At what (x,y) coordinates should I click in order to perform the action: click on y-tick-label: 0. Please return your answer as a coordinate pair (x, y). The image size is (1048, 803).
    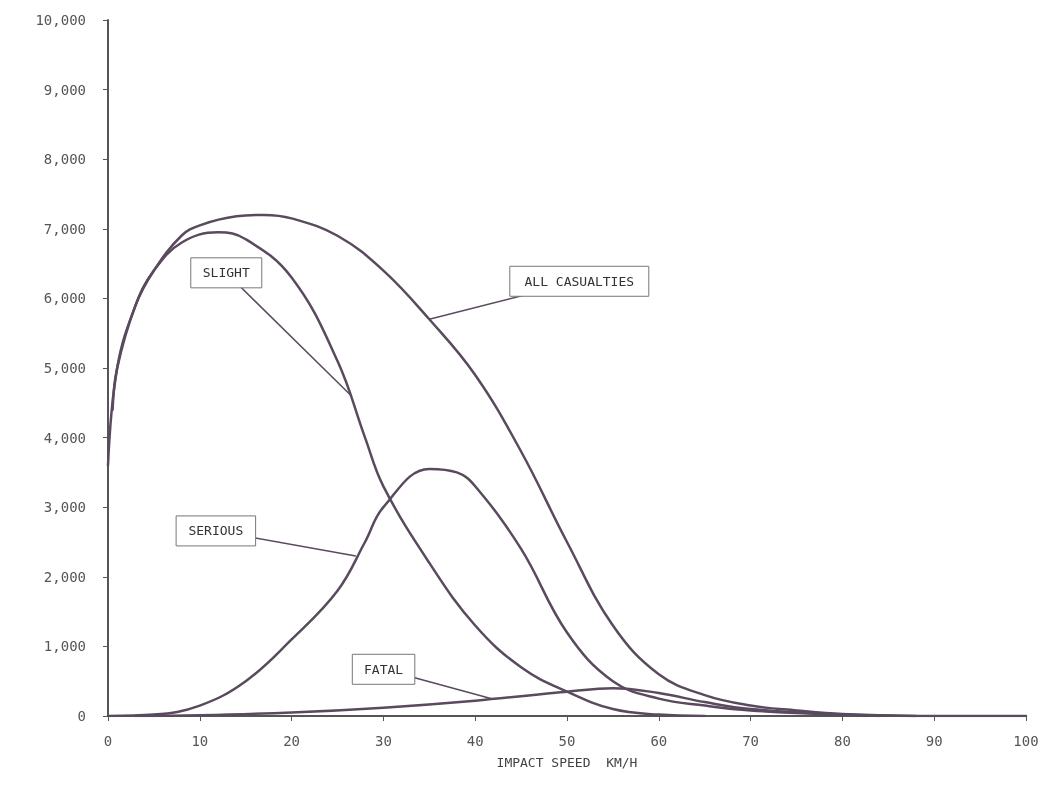
    Looking at the image, I should click on (81, 716).